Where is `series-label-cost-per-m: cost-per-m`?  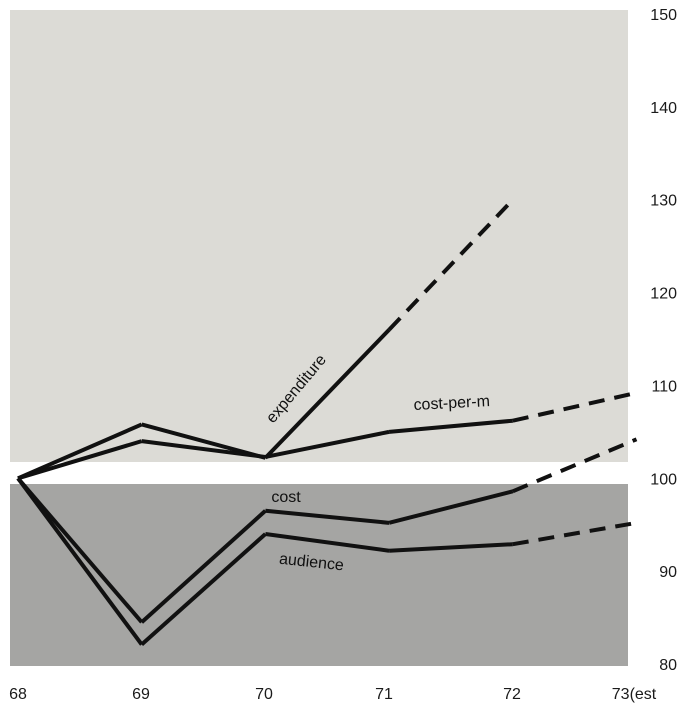 series-label-cost-per-m: cost-per-m is located at coordinates (451, 403).